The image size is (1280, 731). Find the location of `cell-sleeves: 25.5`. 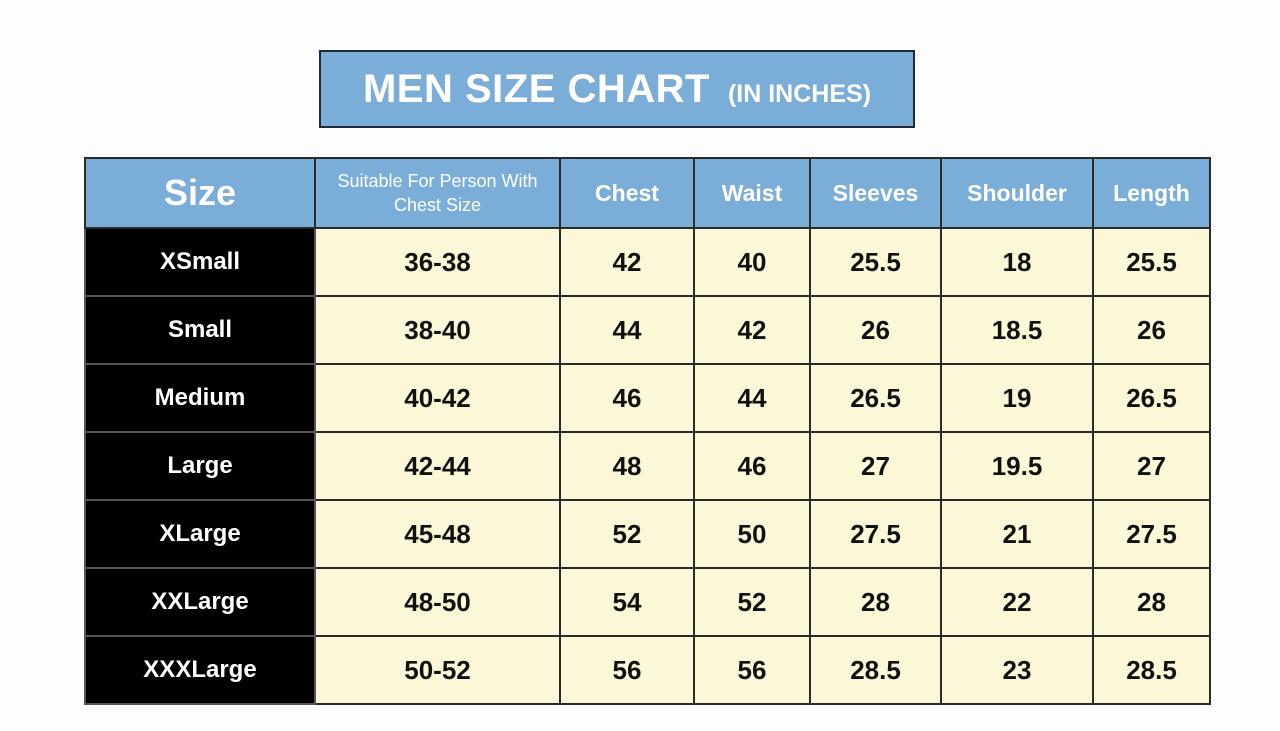

cell-sleeves: 25.5 is located at coordinates (875, 262).